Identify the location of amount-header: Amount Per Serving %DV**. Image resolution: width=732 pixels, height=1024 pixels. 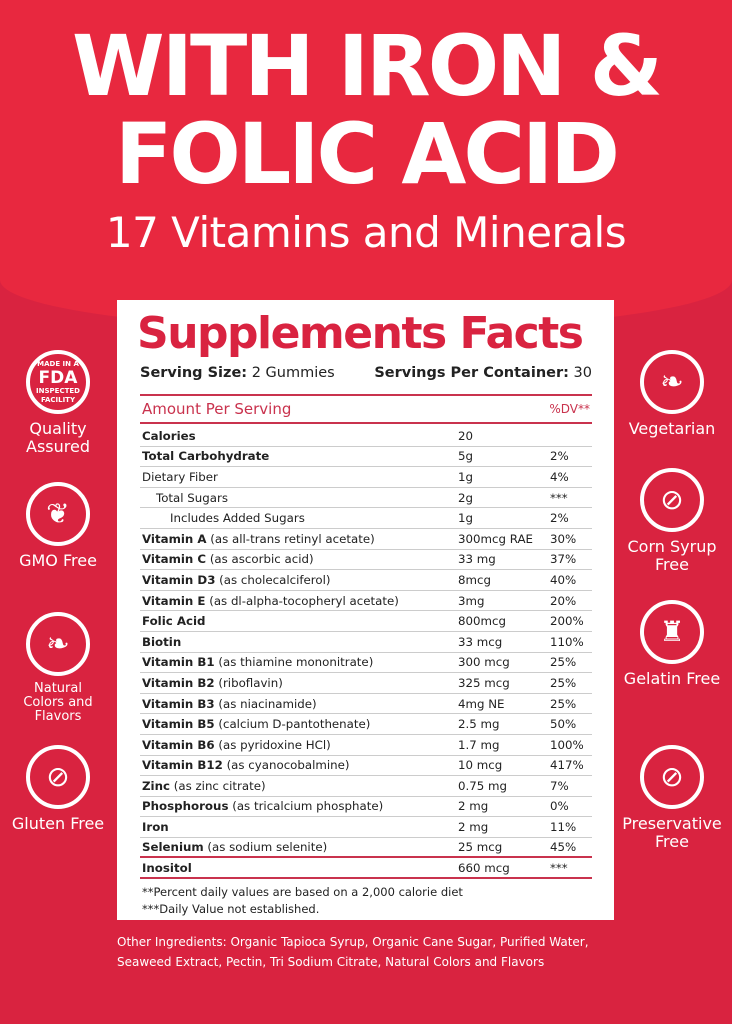
(366, 409).